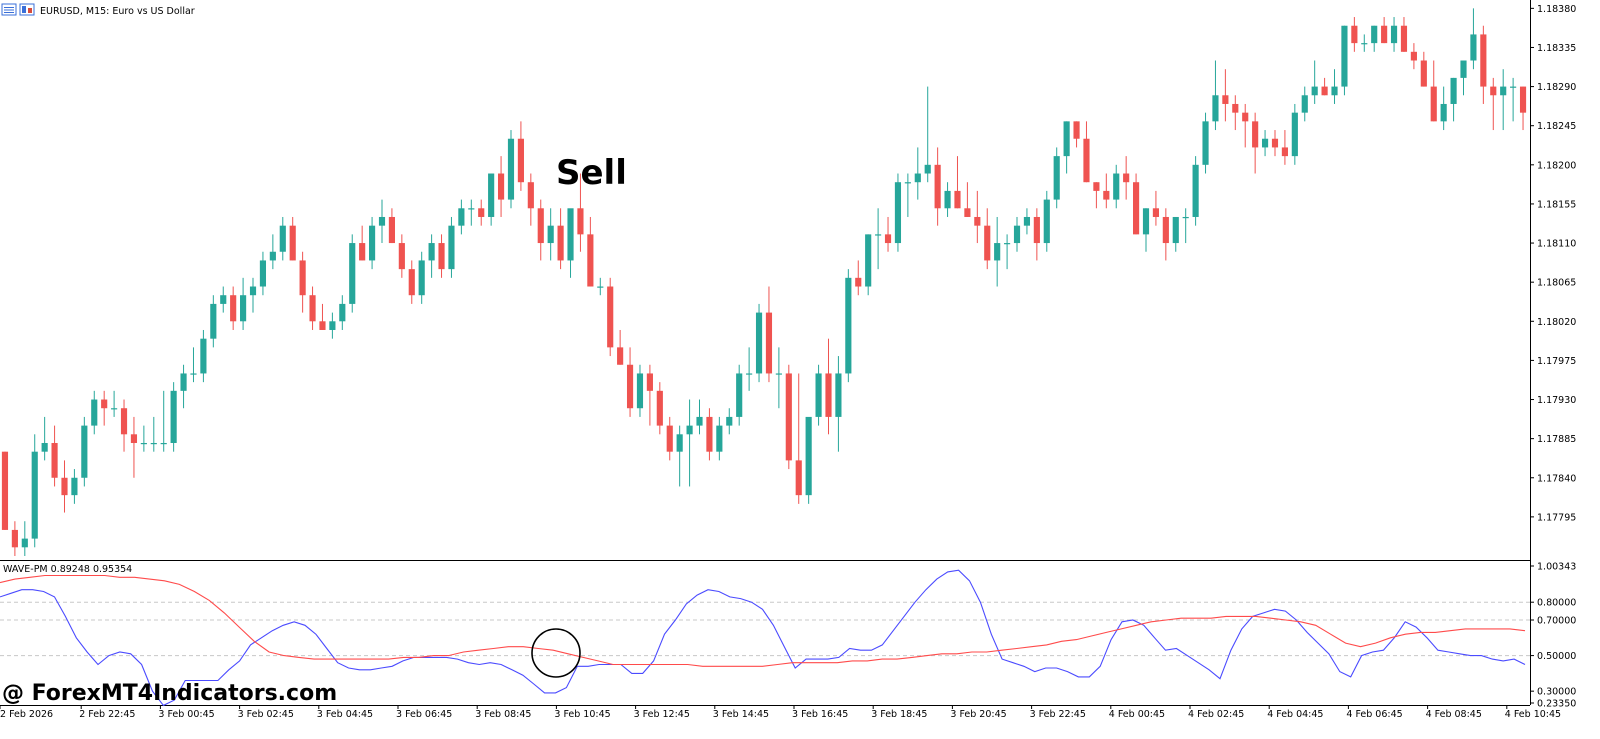  I want to click on time-tick-label: 3 Feb 20:45, so click(978, 714).